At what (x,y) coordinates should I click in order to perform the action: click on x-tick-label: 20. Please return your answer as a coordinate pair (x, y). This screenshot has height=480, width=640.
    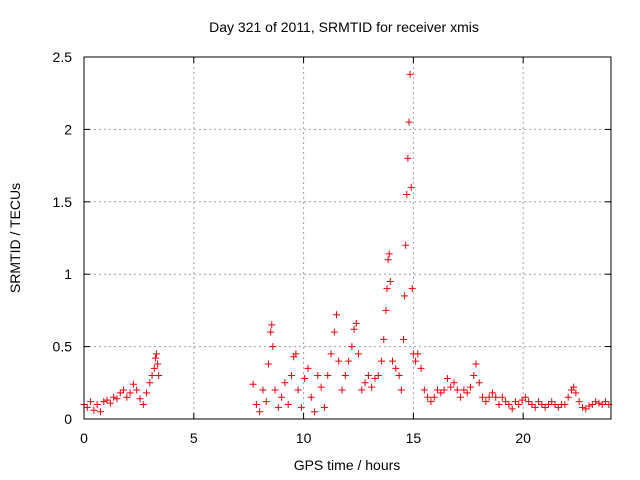
    Looking at the image, I should click on (523, 438).